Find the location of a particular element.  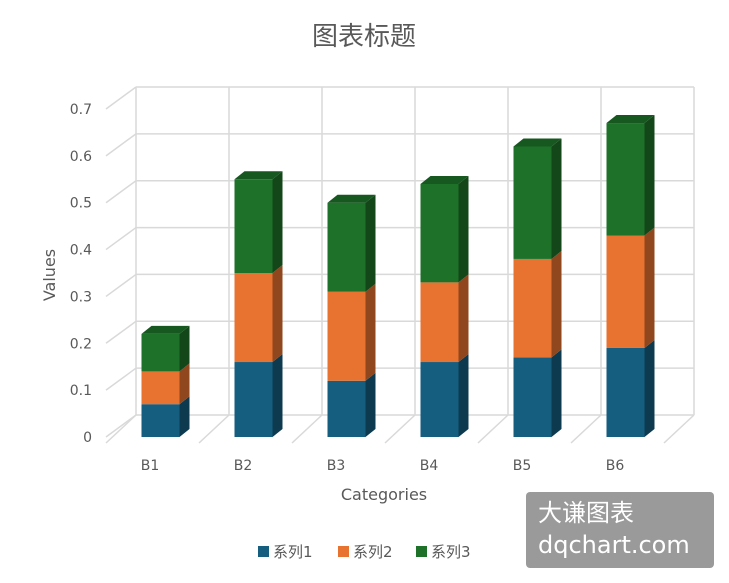

y-tick-label: 0.6 is located at coordinates (81, 157).